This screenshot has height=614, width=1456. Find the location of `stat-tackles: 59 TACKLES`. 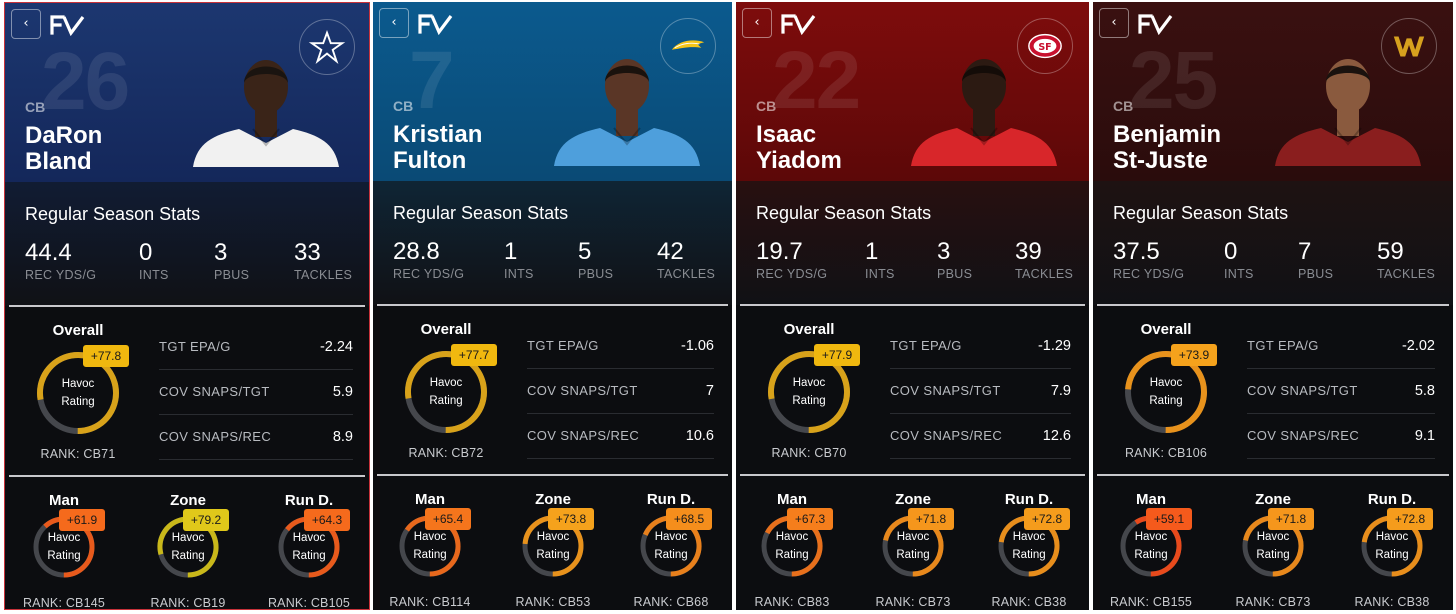

stat-tackles: 59 TACKLES is located at coordinates (1406, 259).